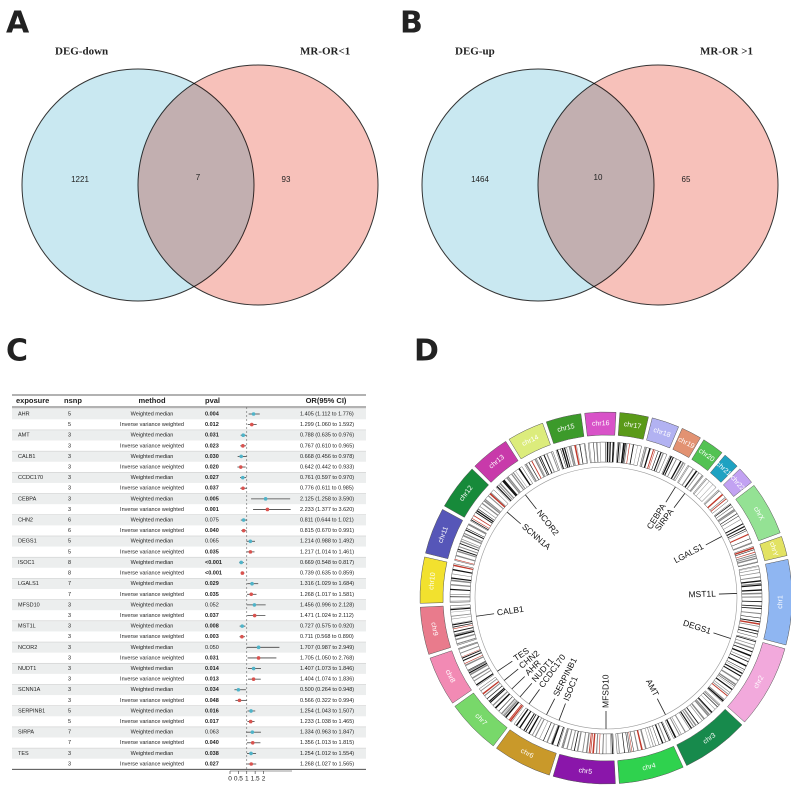 The image size is (791, 799). I want to click on pval: 0.040, so click(212, 743).